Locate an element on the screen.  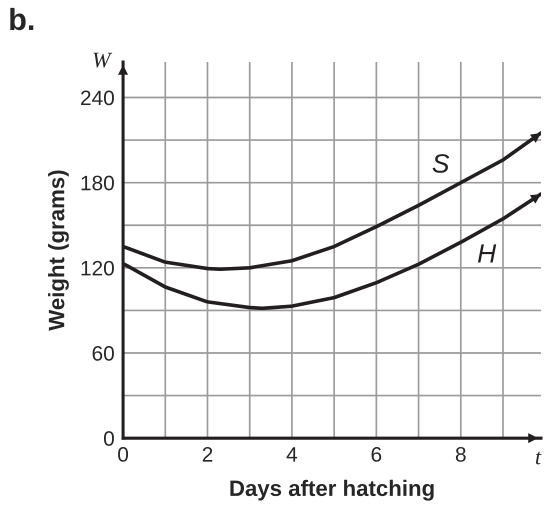
chart-title: b. is located at coordinates (22, 19).